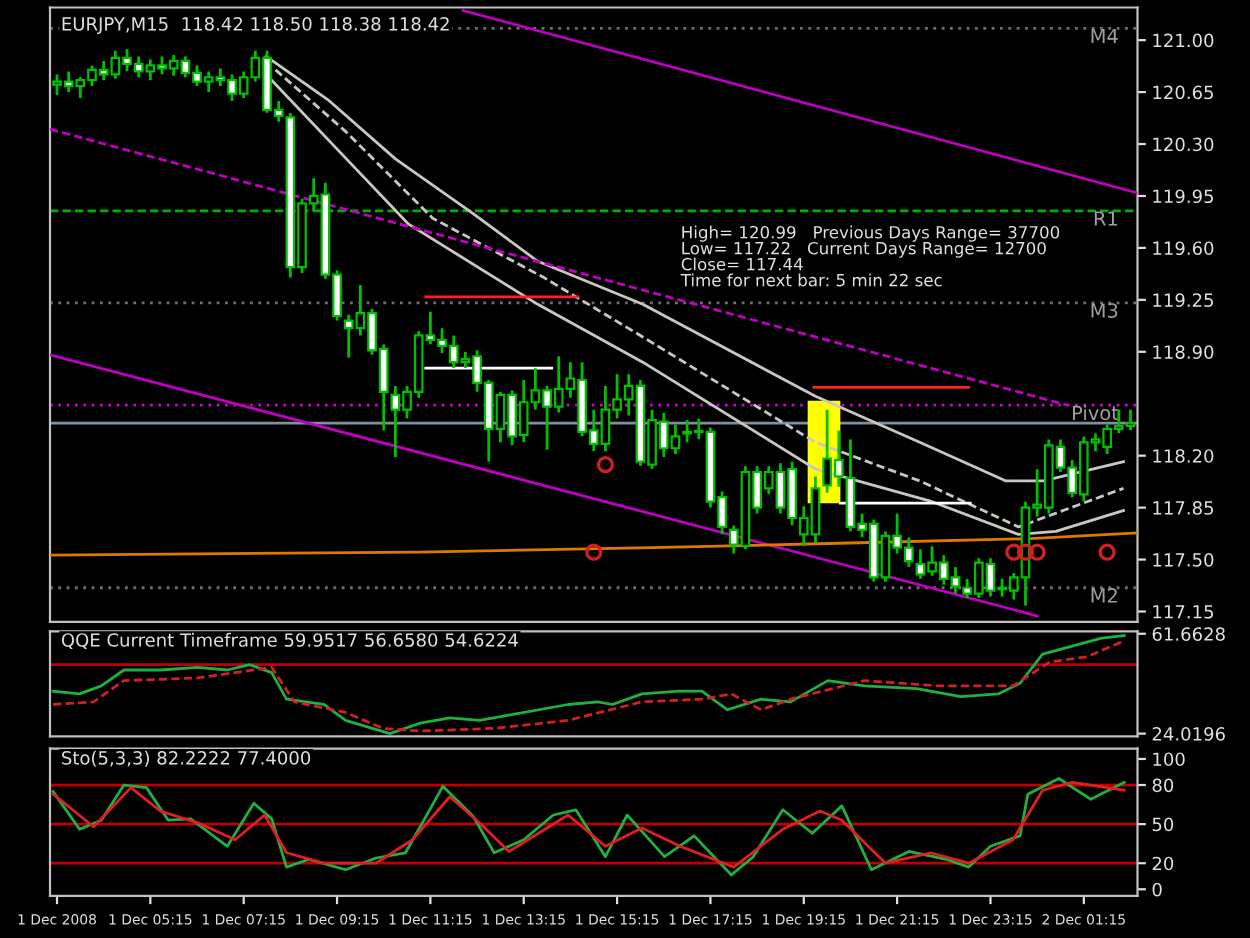  Describe the element at coordinates (1157, 889) in the screenshot. I see `y-tick-label: 0` at that location.